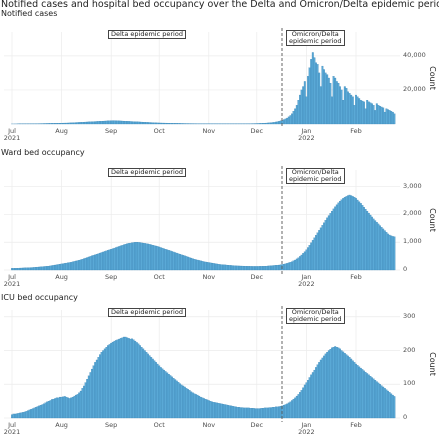 The image size is (439, 440). Describe the element at coordinates (257, 277) in the screenshot. I see `x-tick-label: Dec` at that location.